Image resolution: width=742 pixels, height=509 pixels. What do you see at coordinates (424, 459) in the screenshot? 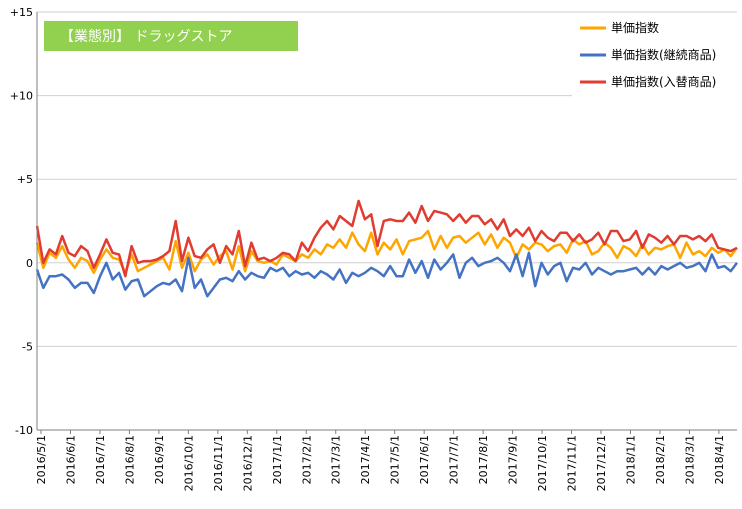
I see `x-tick-label: 2017/6/1` at bounding box center [424, 459].